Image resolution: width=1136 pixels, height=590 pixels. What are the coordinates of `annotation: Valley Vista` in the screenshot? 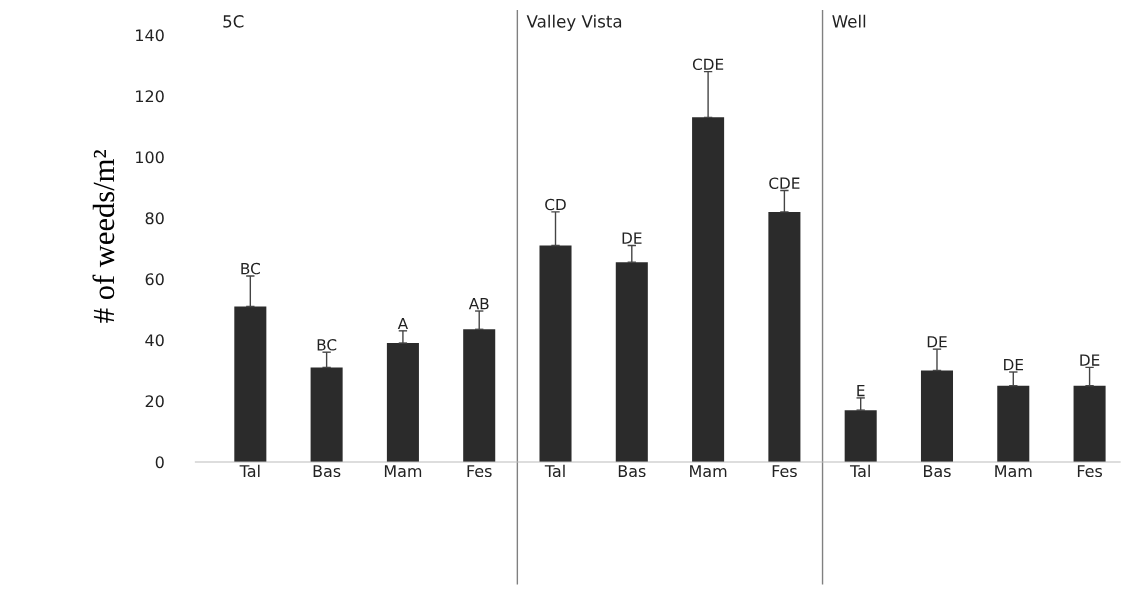 It's located at (574, 22).